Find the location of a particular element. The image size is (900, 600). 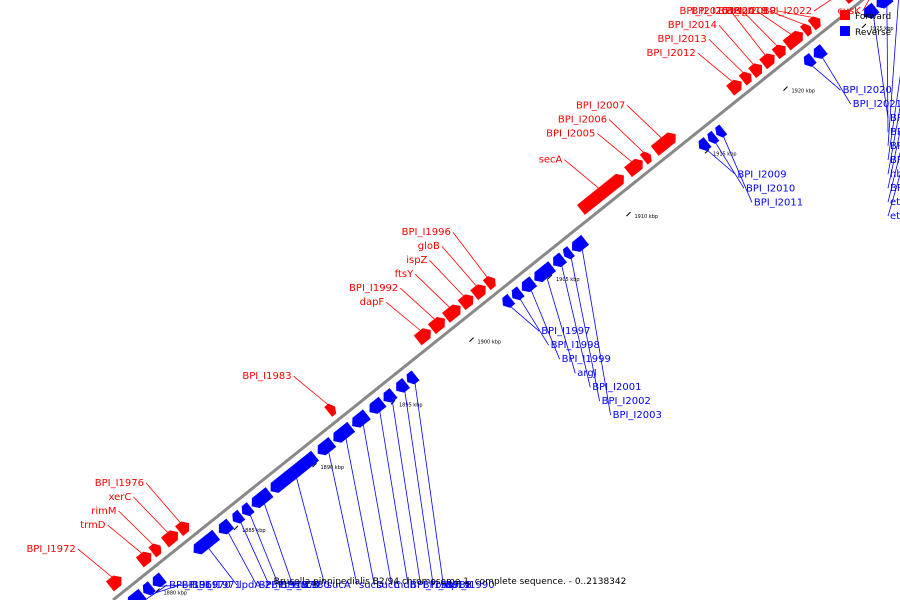

gene-sucd-label: sucD is located at coordinates (371, 585).